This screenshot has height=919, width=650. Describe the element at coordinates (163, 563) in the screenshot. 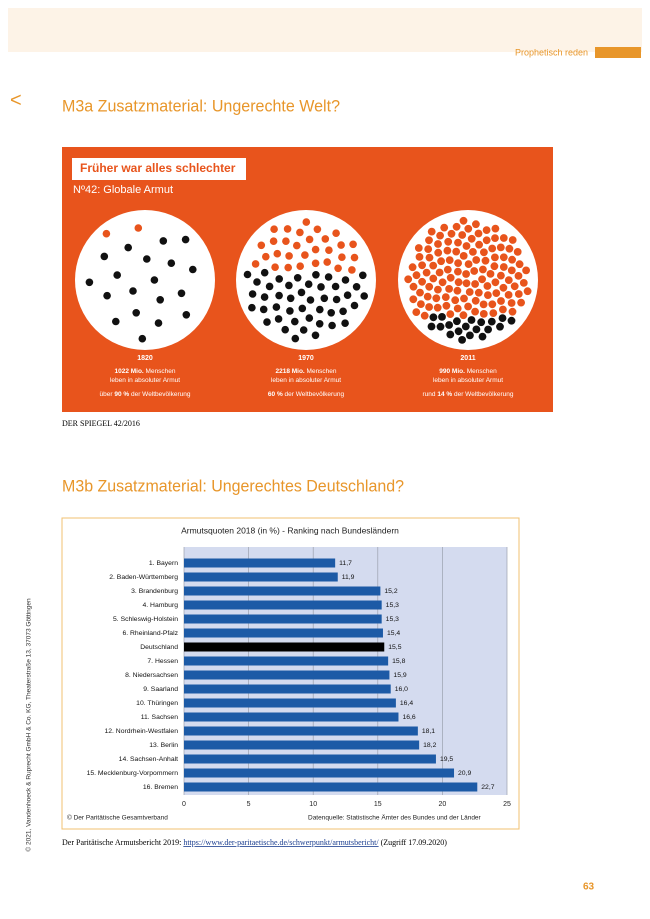

I see `category-label: 1. Bayern` at that location.